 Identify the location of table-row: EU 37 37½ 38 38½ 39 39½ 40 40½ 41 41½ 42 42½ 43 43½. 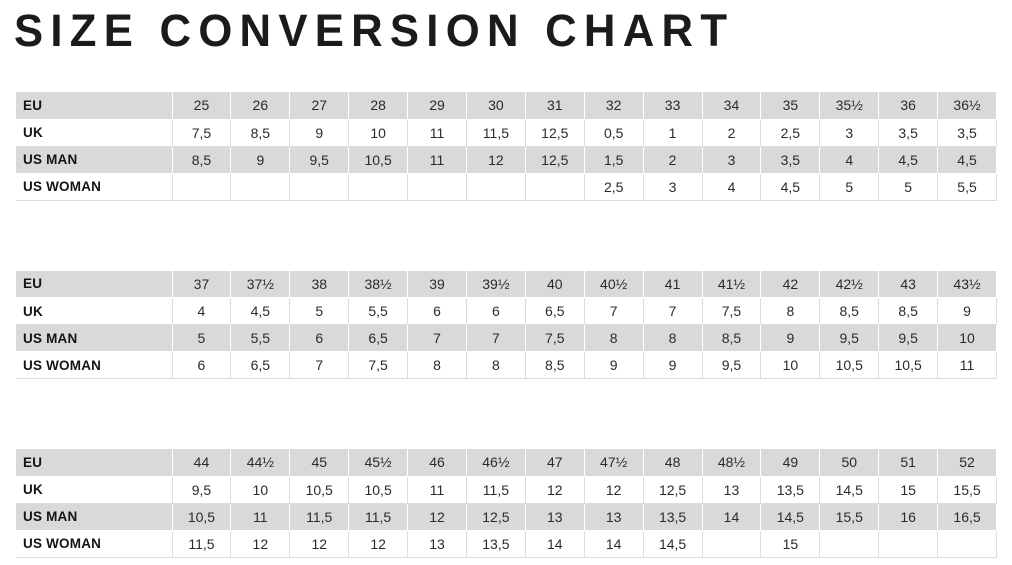
(506, 284).